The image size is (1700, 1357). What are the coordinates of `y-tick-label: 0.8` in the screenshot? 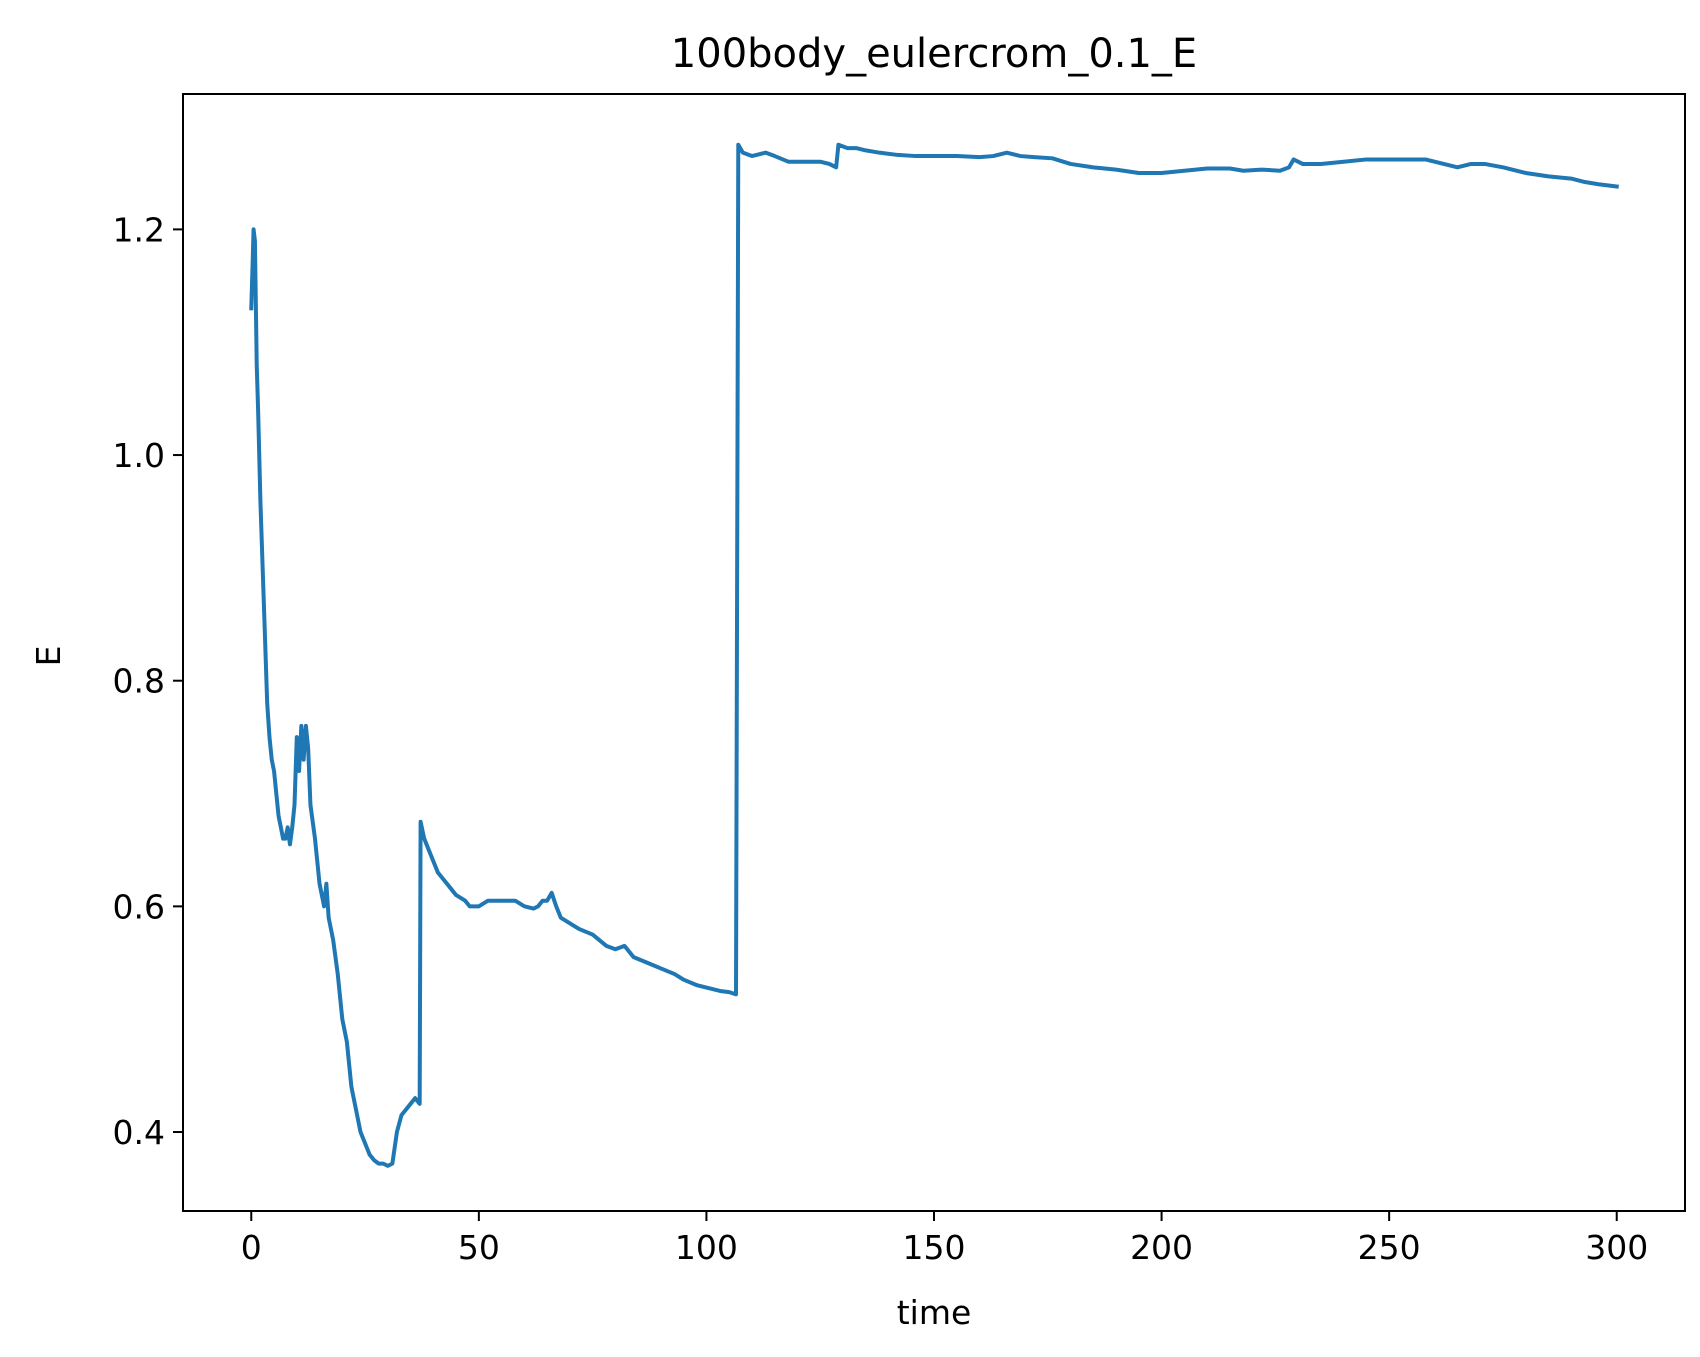 It's located at (139, 681).